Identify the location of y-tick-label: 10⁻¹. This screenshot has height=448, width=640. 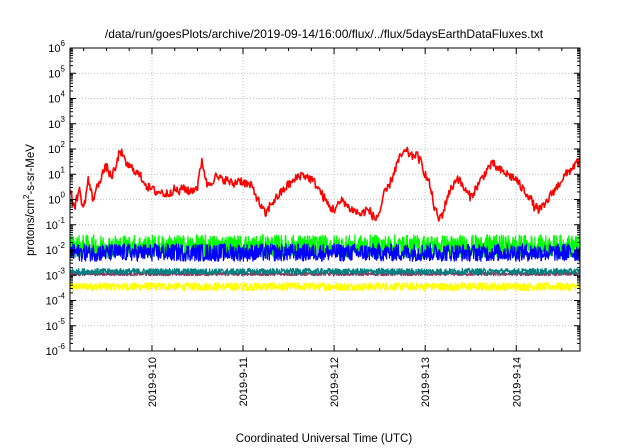
(56, 224).